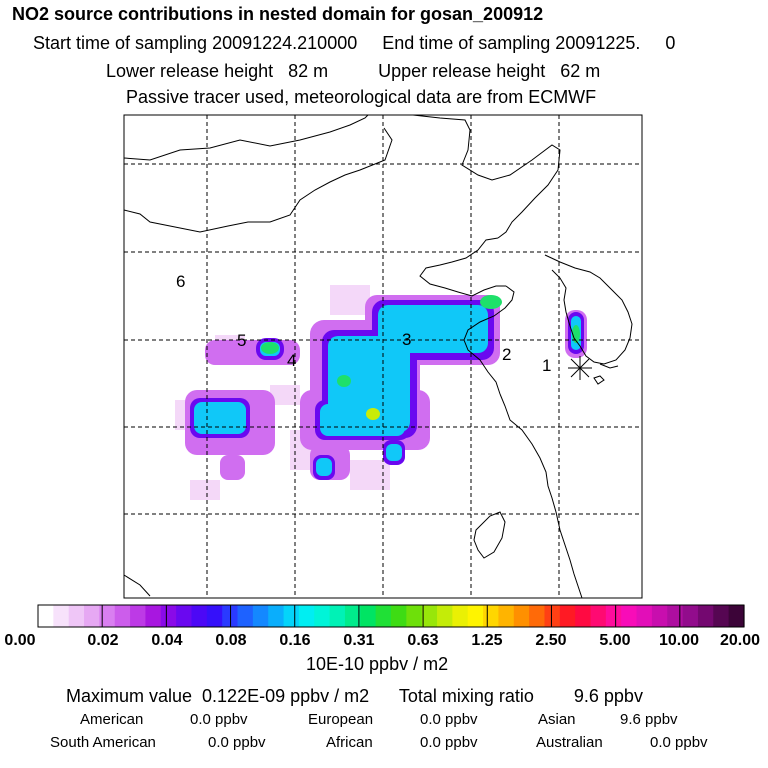 The width and height of the screenshot is (768, 768). Describe the element at coordinates (679, 742) in the screenshot. I see `region-australian-value: 0.0 ppbv` at that location.